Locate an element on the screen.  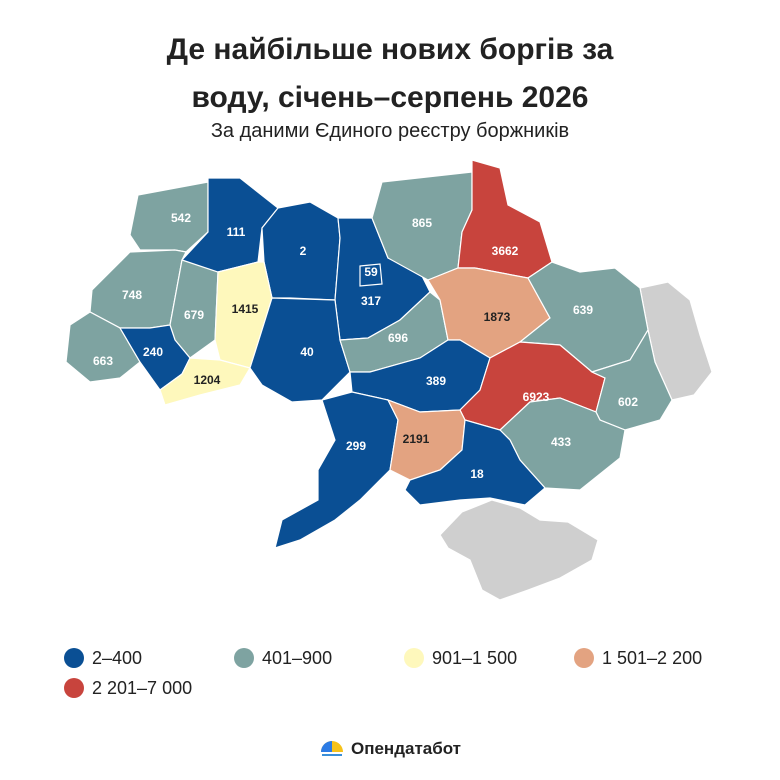
map-subtitle: За даними Єдиного реєстру боржників is located at coordinates (390, 131).